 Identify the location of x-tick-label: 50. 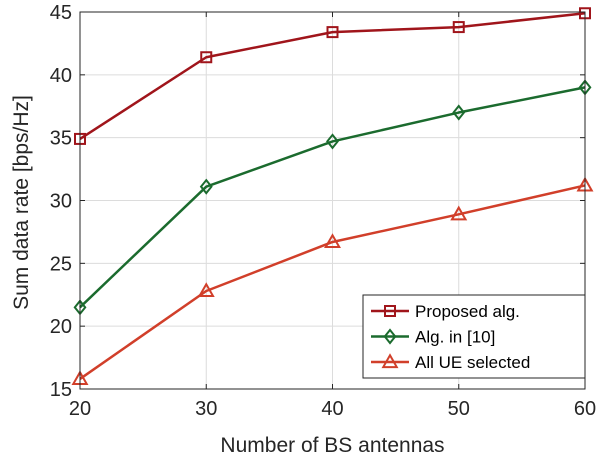
(459, 409).